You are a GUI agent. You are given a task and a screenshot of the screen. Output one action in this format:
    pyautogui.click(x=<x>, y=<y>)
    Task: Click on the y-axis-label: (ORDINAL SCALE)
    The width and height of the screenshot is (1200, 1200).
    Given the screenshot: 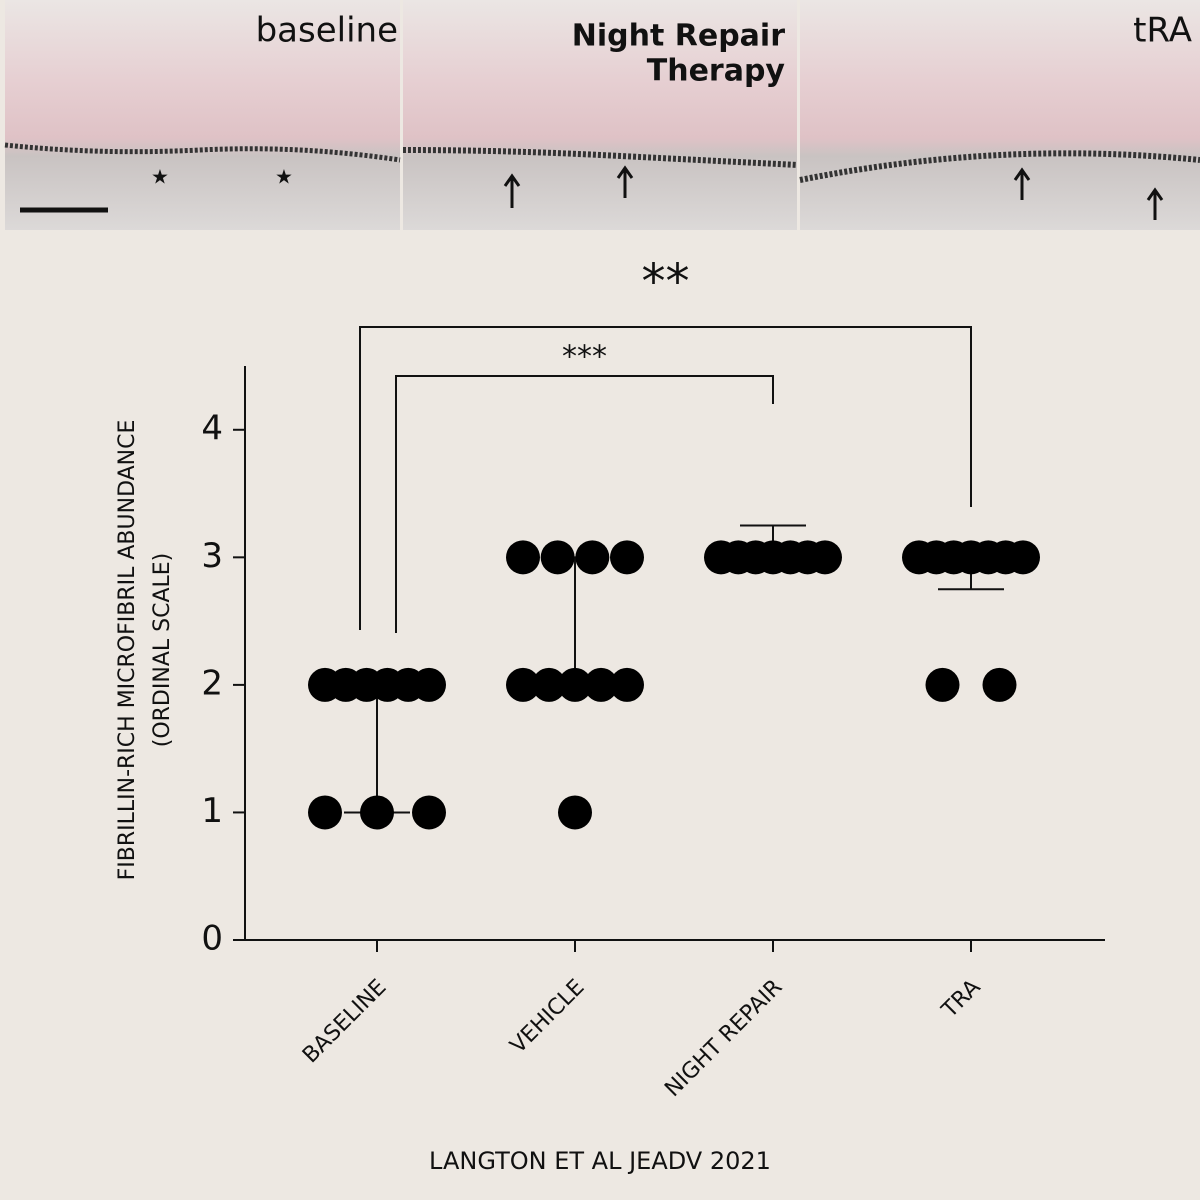 What is the action you would take?
    pyautogui.click(x=162, y=650)
    